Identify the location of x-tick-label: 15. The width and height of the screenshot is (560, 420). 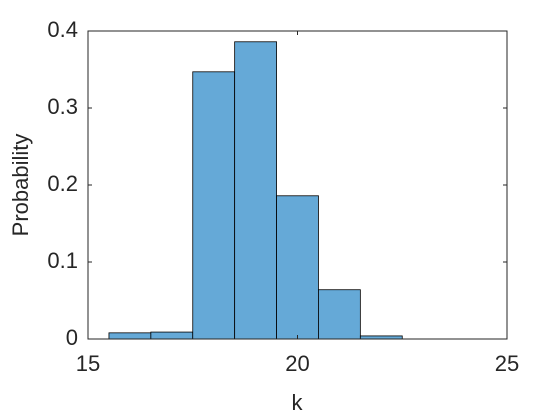
(88, 363).